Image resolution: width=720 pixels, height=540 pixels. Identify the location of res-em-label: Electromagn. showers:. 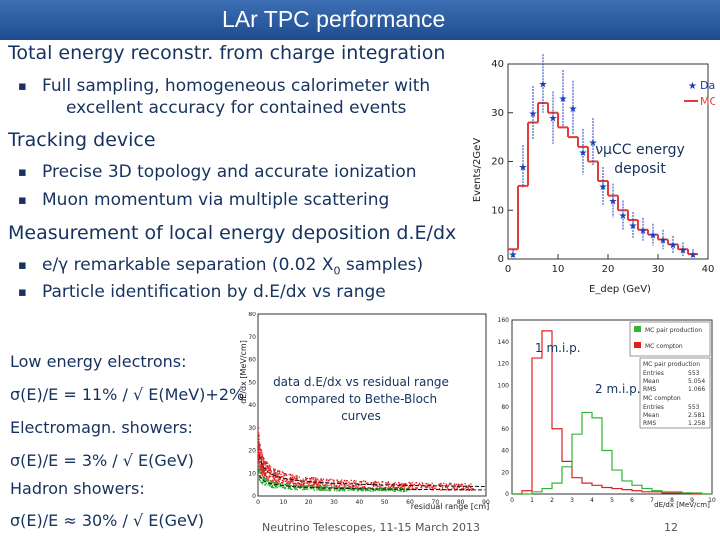
(101, 427).